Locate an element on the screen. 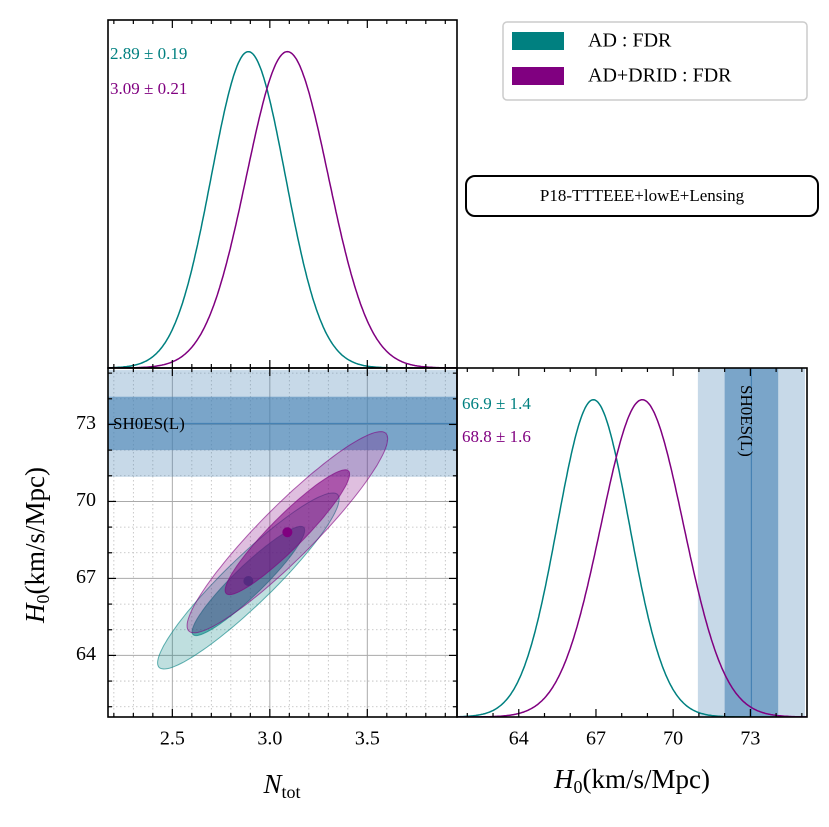 The height and width of the screenshot is (827, 829). axis-label-sub: tot is located at coordinates (291, 792).